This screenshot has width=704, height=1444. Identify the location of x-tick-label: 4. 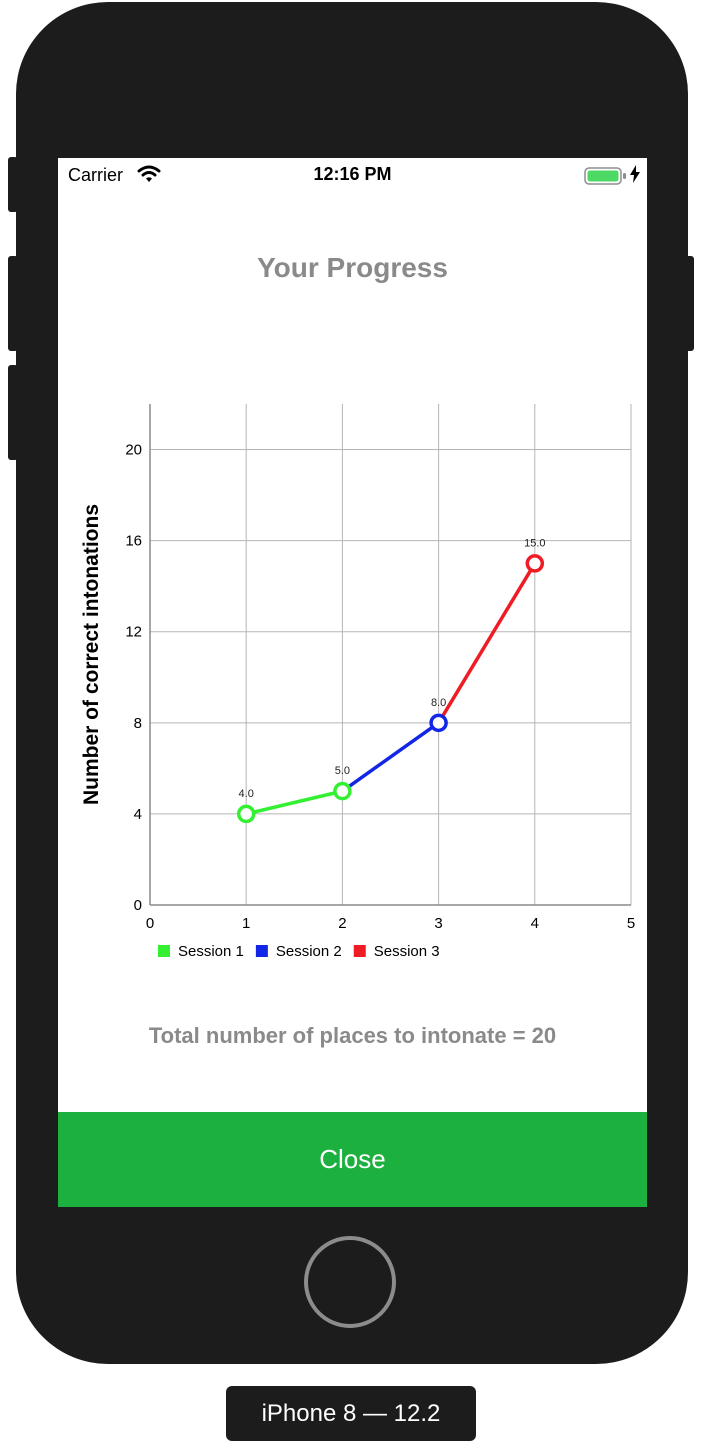
(535, 923).